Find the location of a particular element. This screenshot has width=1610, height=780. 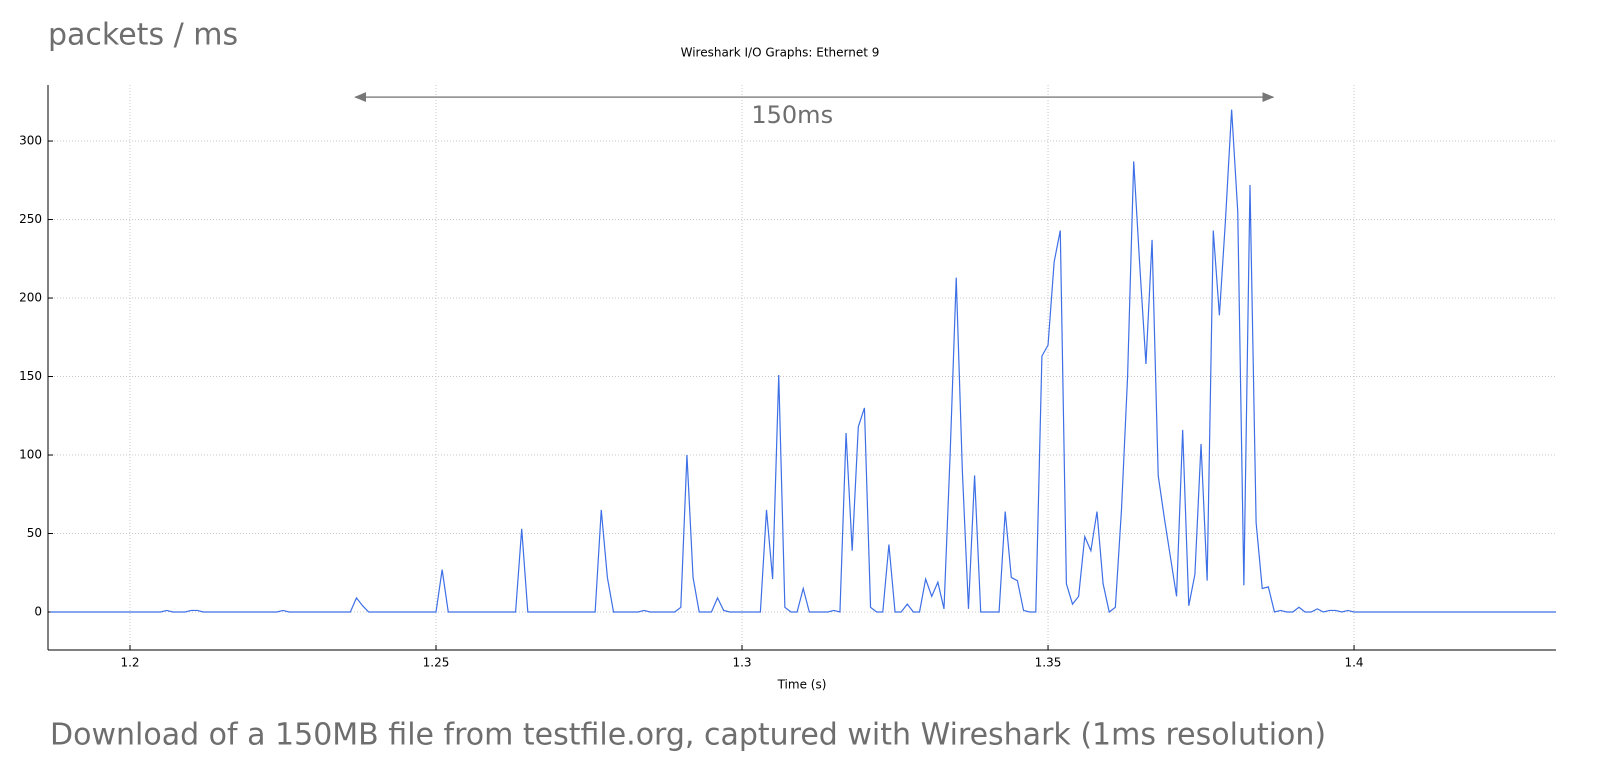

annotation-label: 150ms is located at coordinates (792, 115).